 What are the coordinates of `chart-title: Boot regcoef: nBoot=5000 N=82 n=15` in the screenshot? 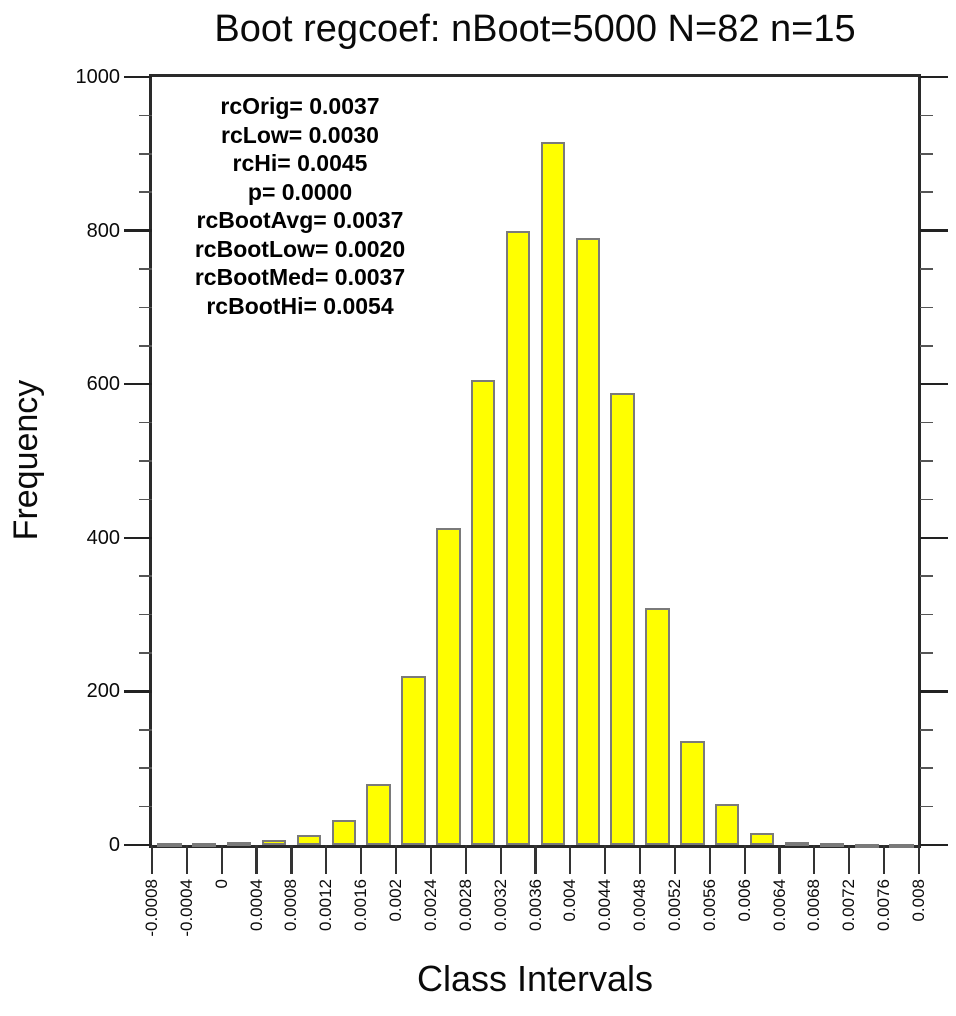 It's located at (535, 29).